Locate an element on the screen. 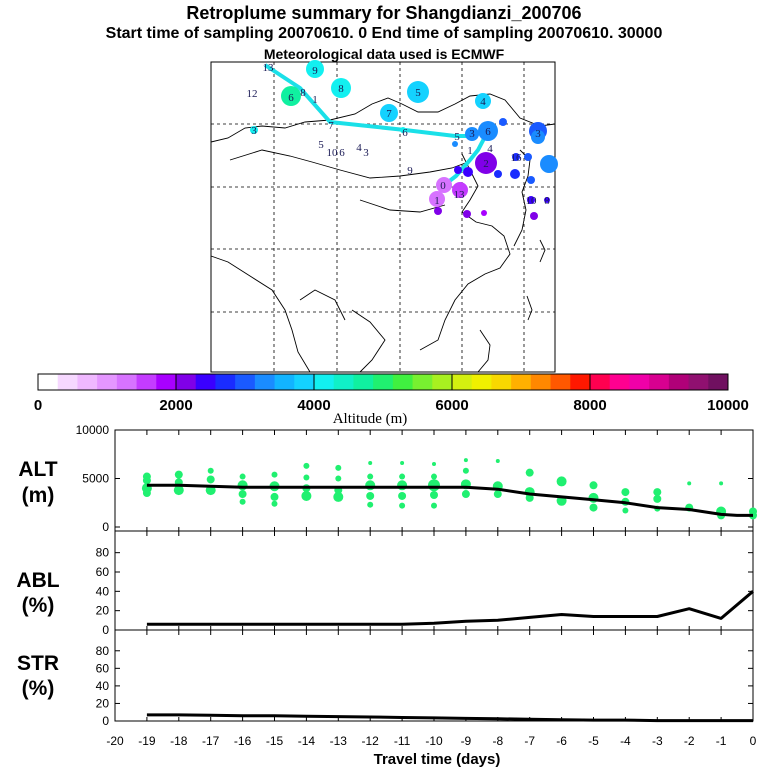 This screenshot has width=768, height=768. x-tick-label: -9 is located at coordinates (466, 741).